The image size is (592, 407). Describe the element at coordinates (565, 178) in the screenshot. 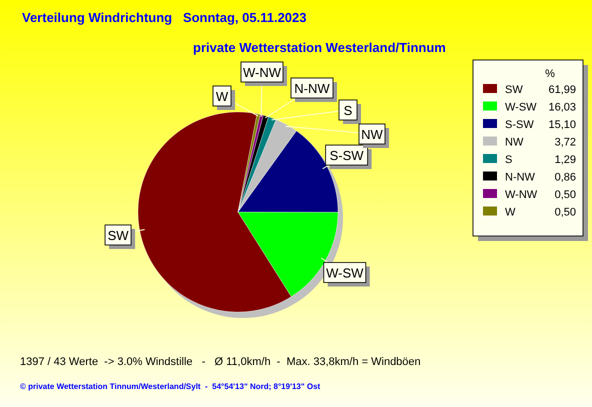

I see `data-label: 0,86` at that location.